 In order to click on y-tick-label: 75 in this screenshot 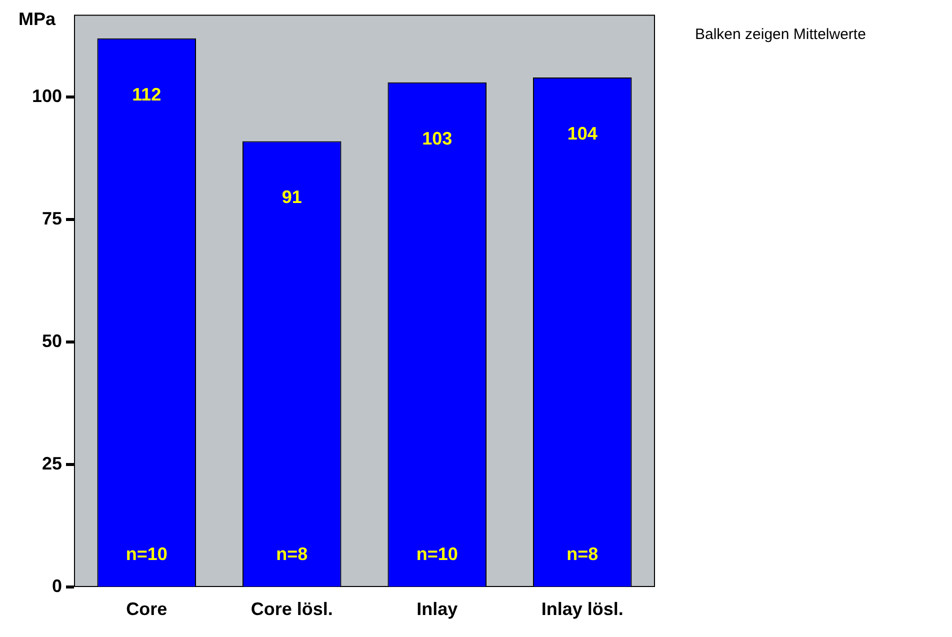, I will do `click(52, 218)`.